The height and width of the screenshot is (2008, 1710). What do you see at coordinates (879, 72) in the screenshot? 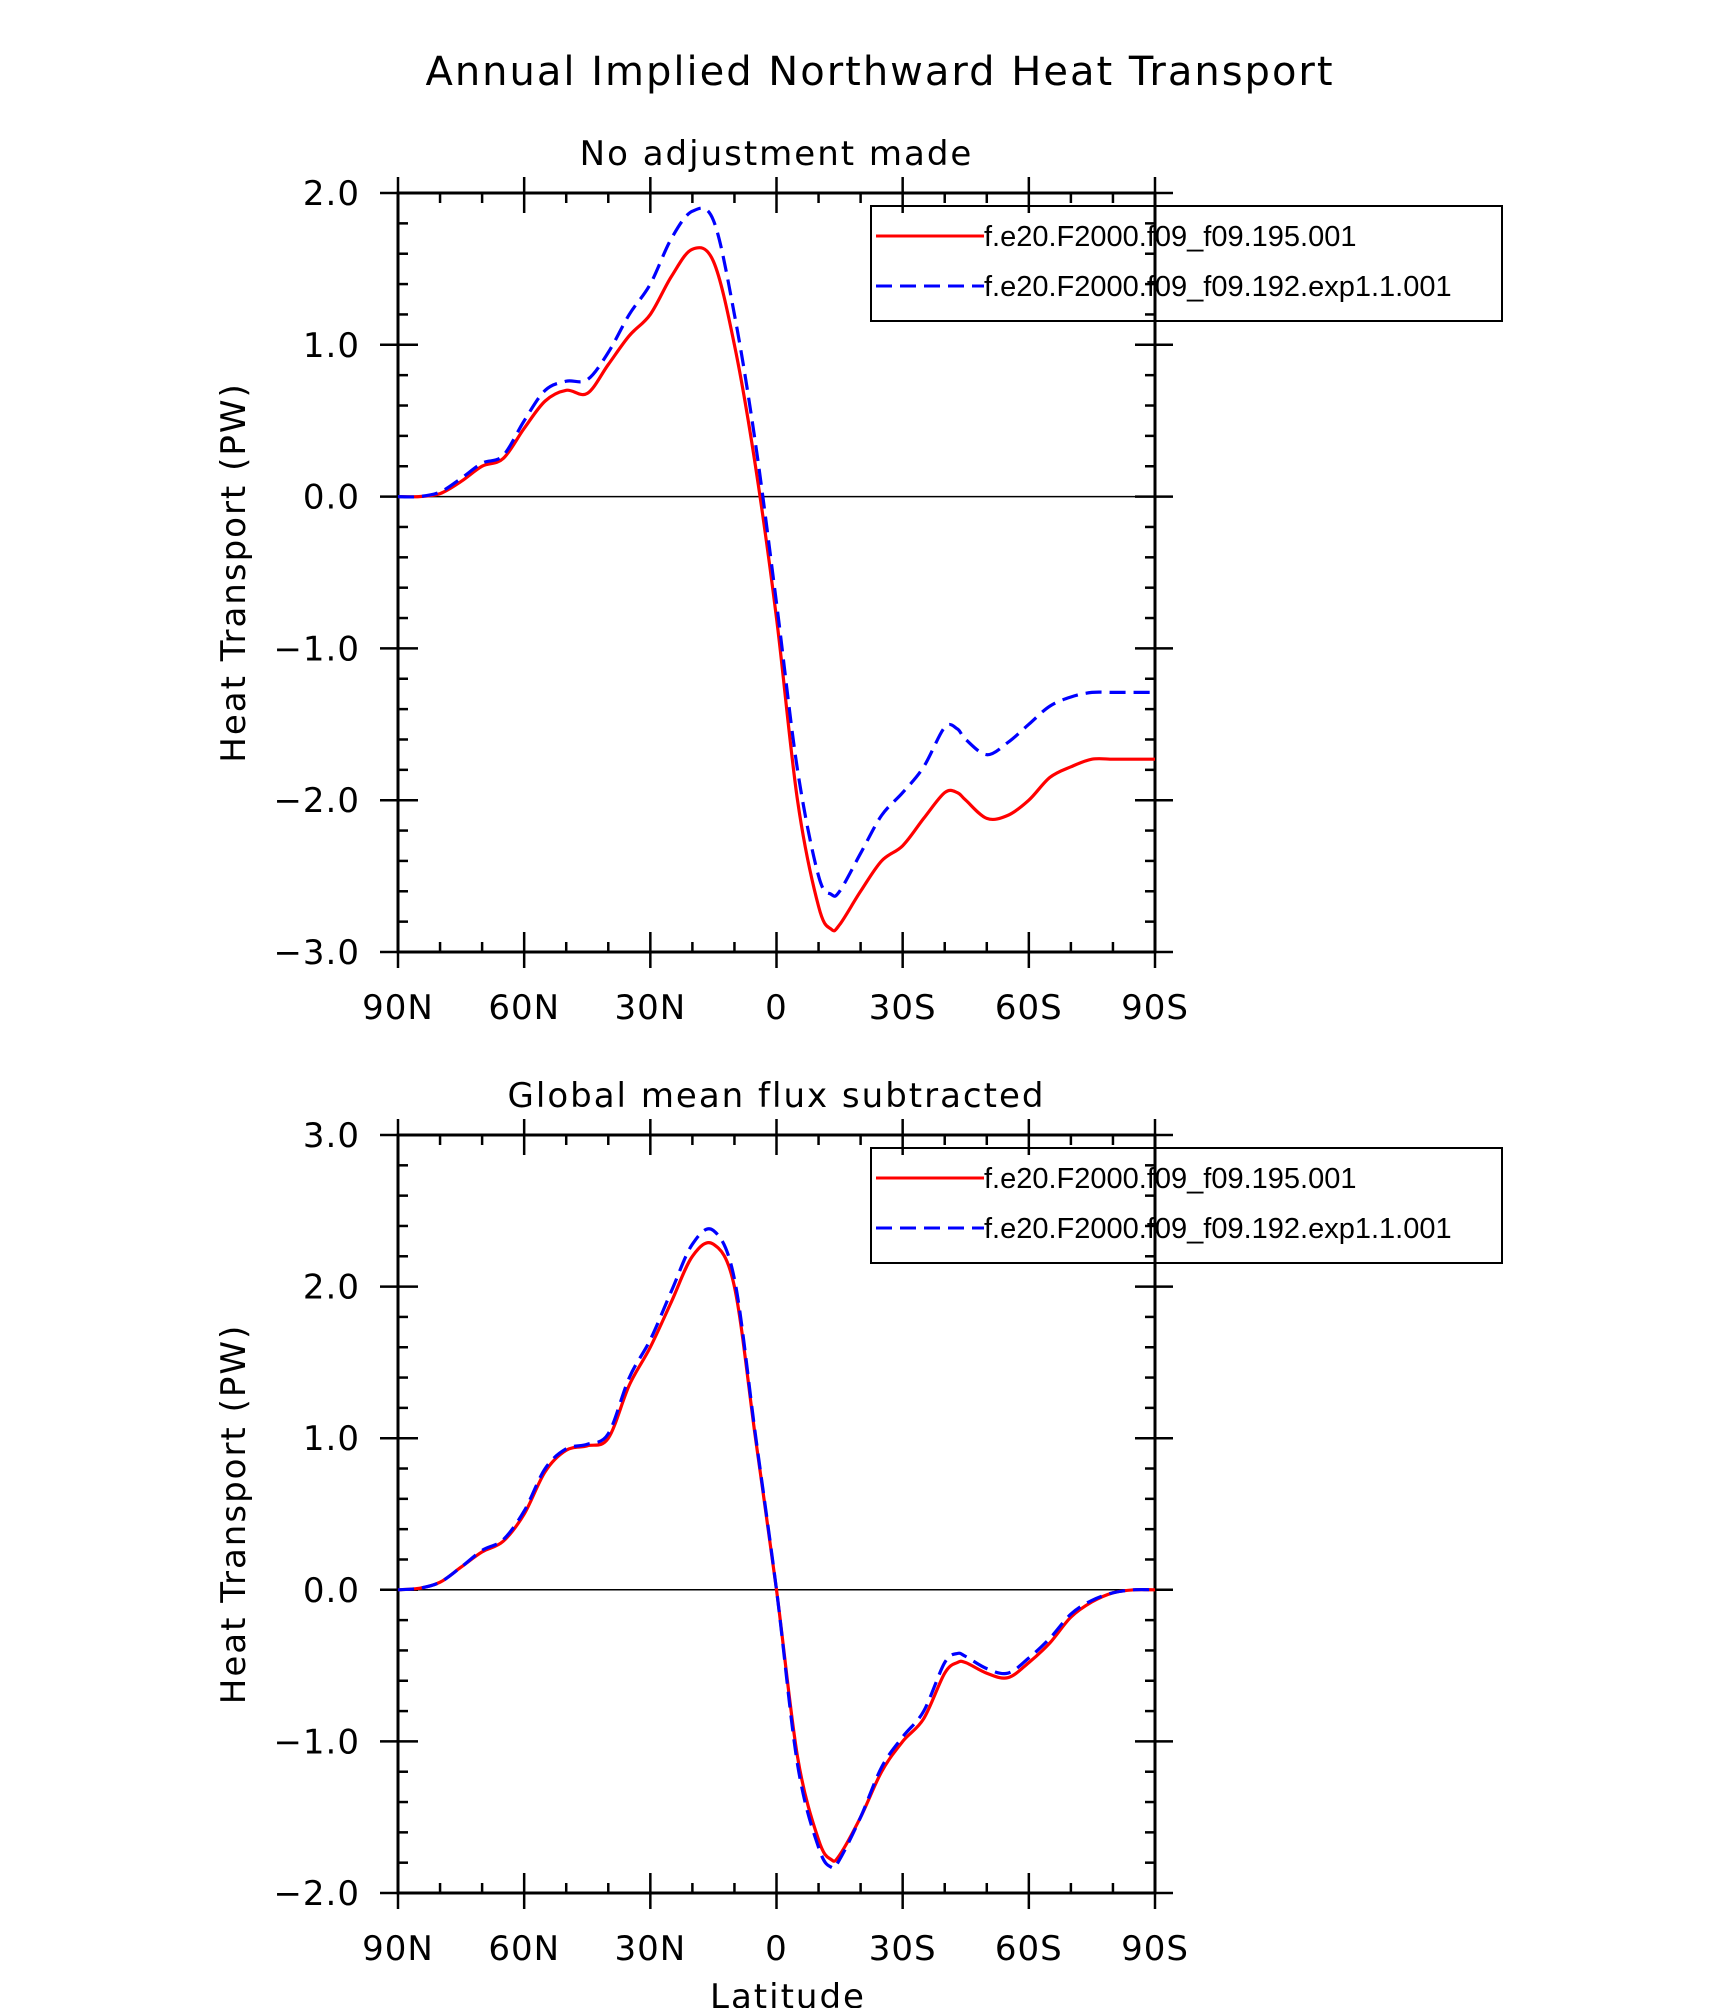
I see `figure-title: Annual Implied Northward Heat Transport` at bounding box center [879, 72].